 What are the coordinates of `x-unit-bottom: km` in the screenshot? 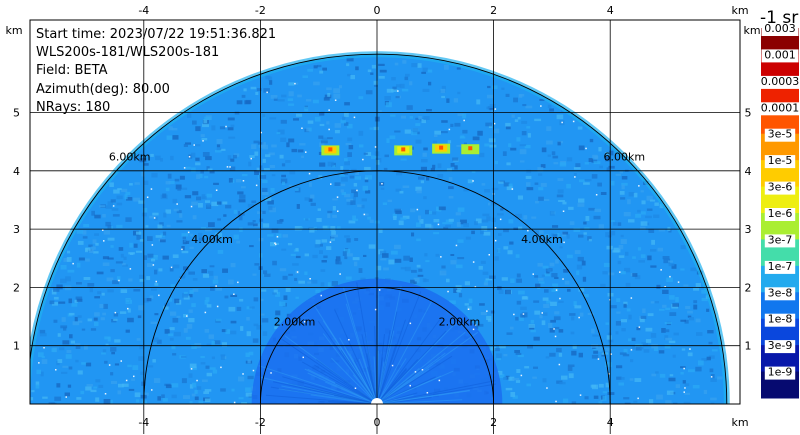 It's located at (739, 422).